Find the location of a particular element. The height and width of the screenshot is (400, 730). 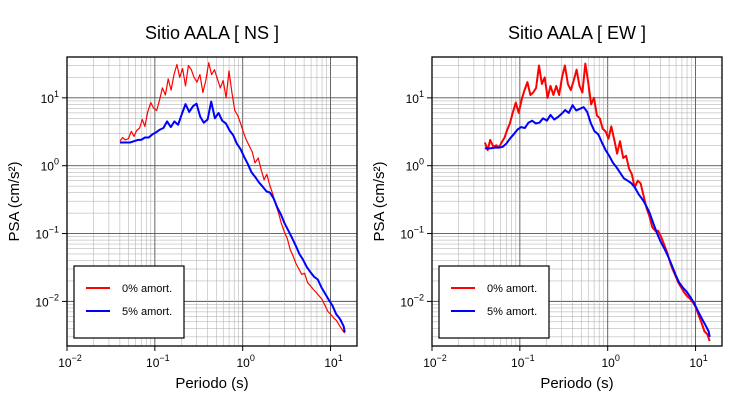

chart-title: Sitio AALA [ EW ] is located at coordinates (577, 33).